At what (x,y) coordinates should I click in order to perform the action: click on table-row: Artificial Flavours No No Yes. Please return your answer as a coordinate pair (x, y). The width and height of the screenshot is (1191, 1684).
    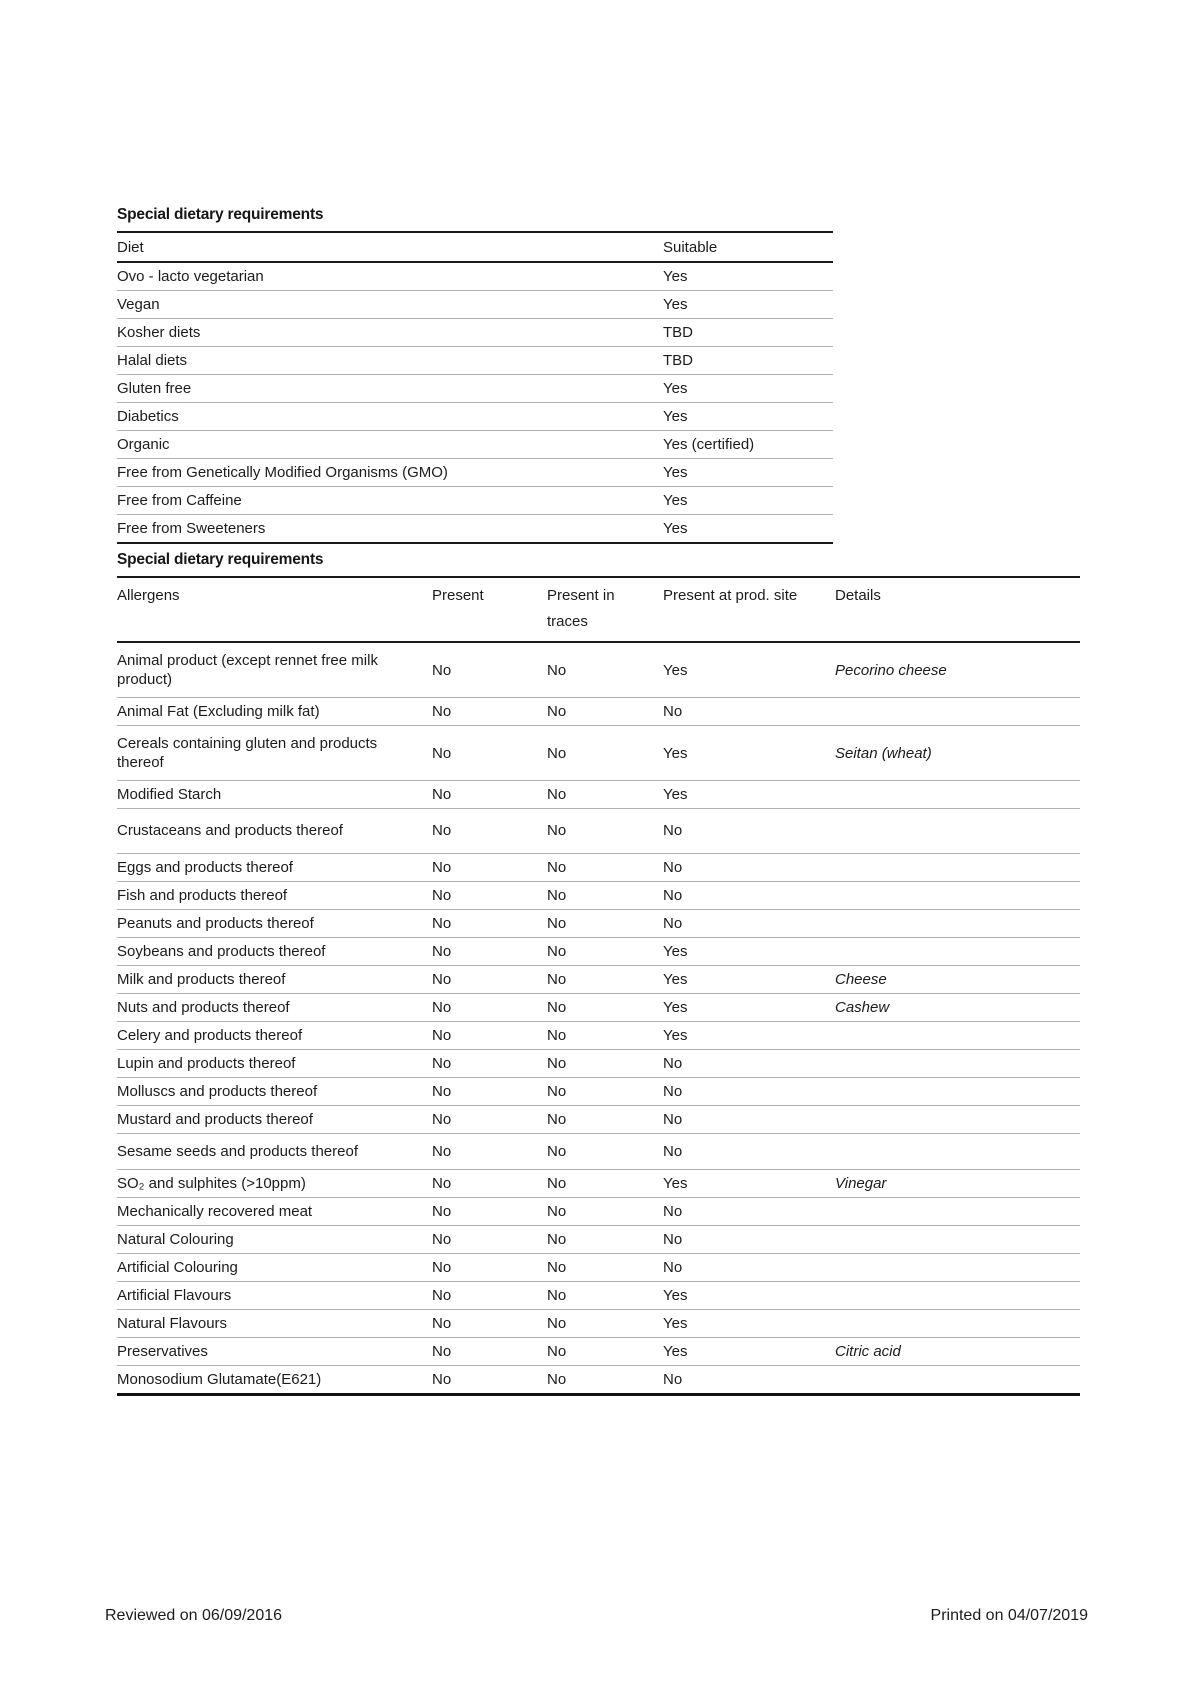
    Looking at the image, I should click on (598, 1295).